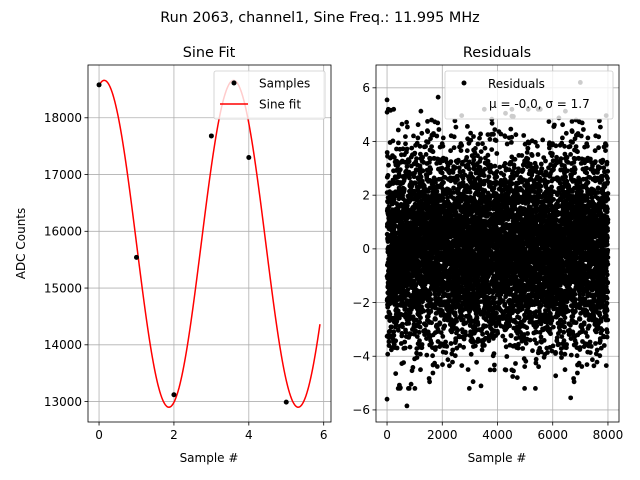  Describe the element at coordinates (209, 458) in the screenshot. I see `sine-fit-xlabel: Sample #` at that location.